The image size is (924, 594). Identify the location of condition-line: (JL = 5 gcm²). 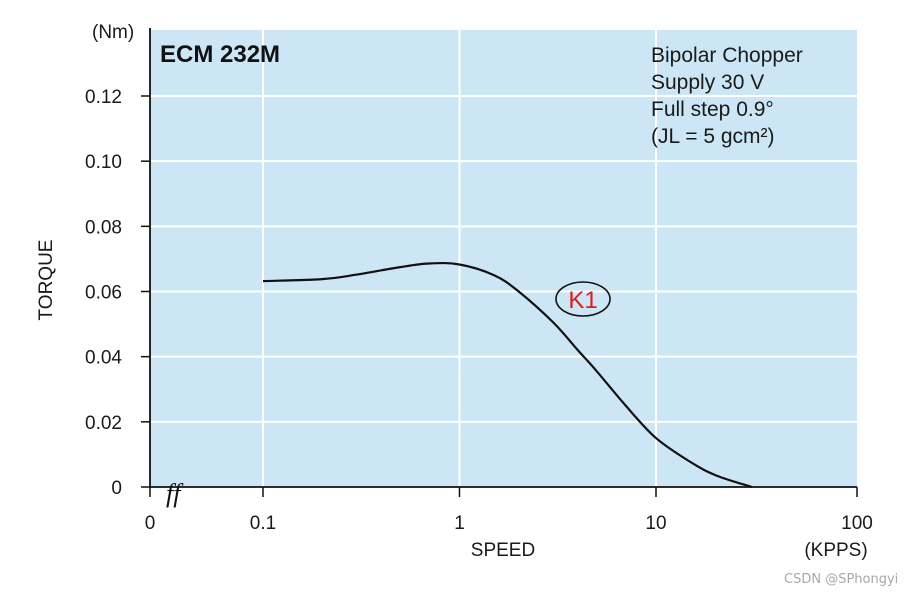
(713, 136).